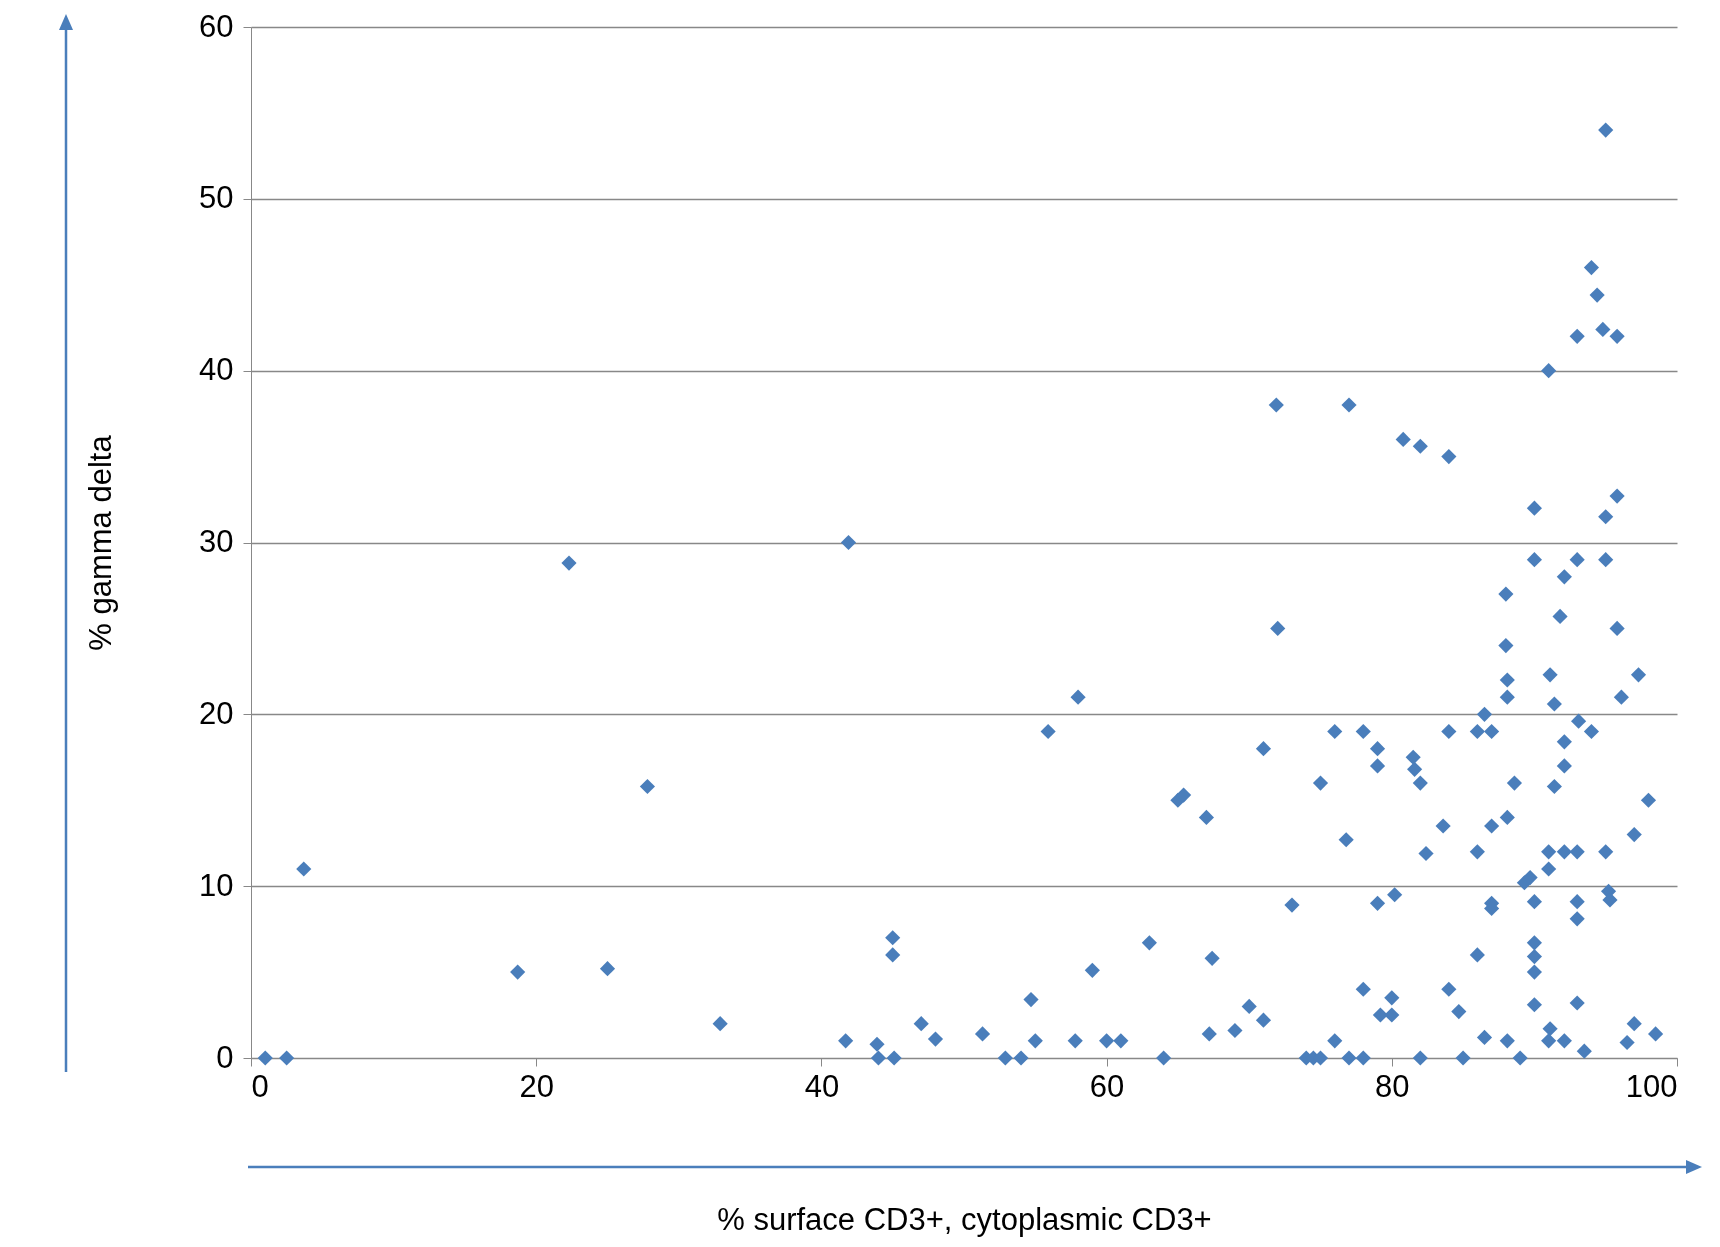 Image resolution: width=1720 pixels, height=1247 pixels. What do you see at coordinates (216, 885) in the screenshot?
I see `y-tick-label: 10` at bounding box center [216, 885].